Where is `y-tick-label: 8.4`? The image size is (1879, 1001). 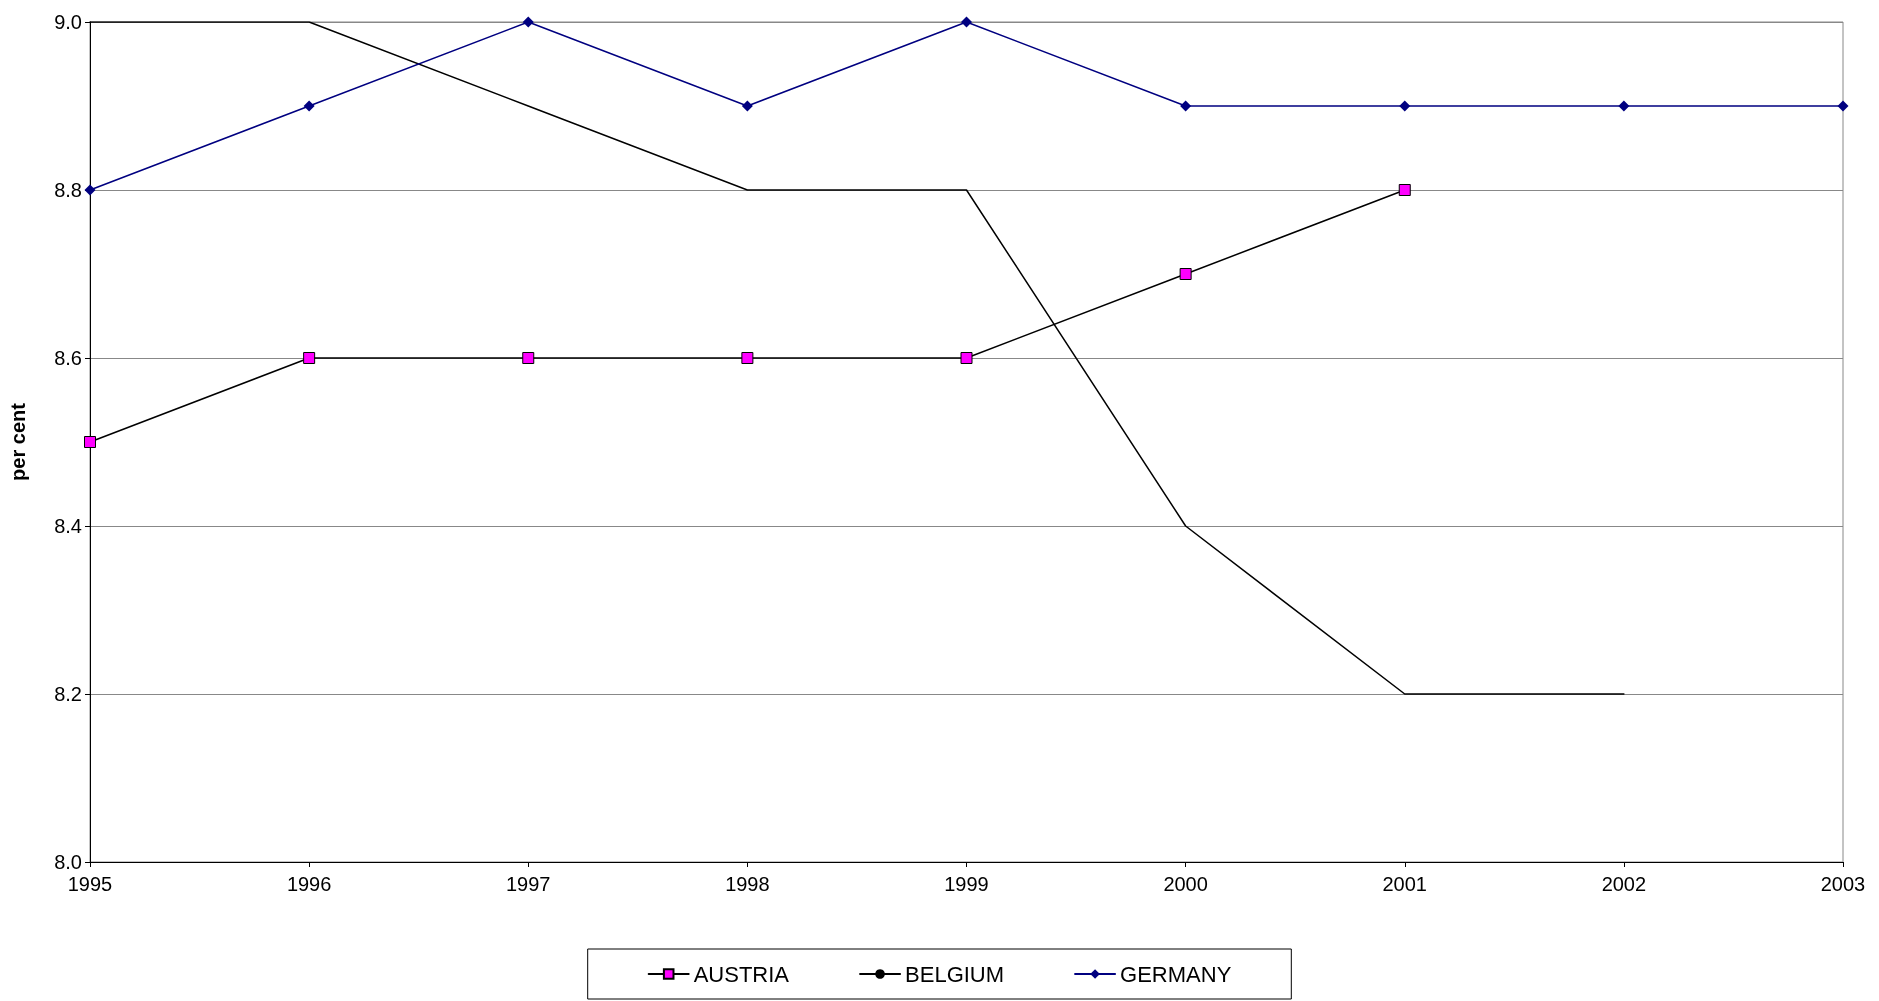 y-tick-label: 8.4 is located at coordinates (68, 526).